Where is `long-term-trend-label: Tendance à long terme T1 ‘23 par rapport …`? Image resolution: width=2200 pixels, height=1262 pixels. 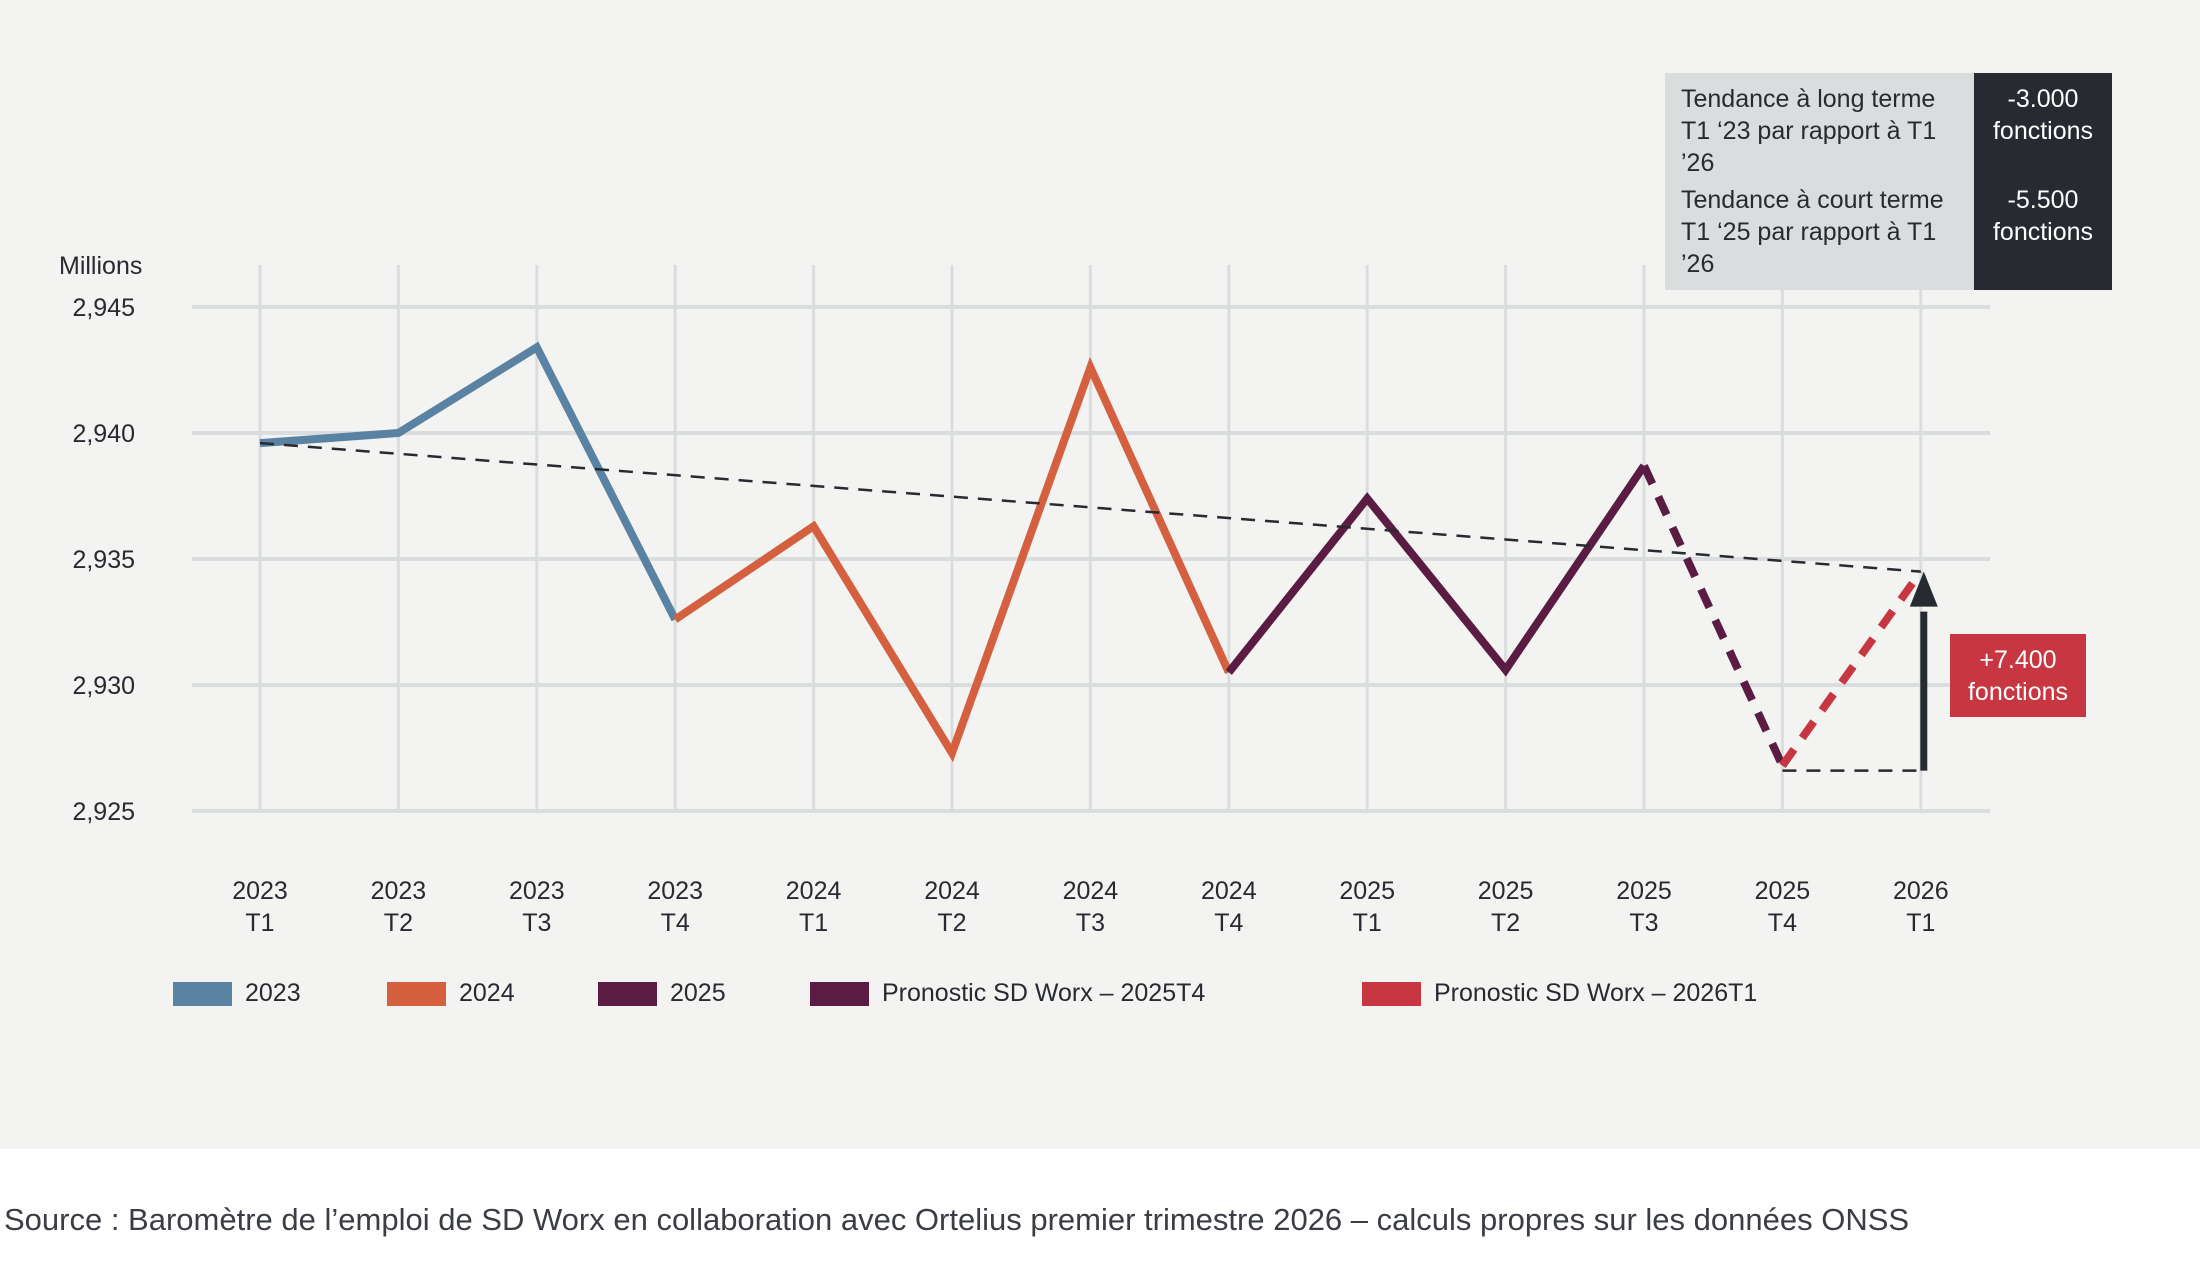 long-term-trend-label: Tendance à long terme T1 ‘23 par rapport … is located at coordinates (1819, 131).